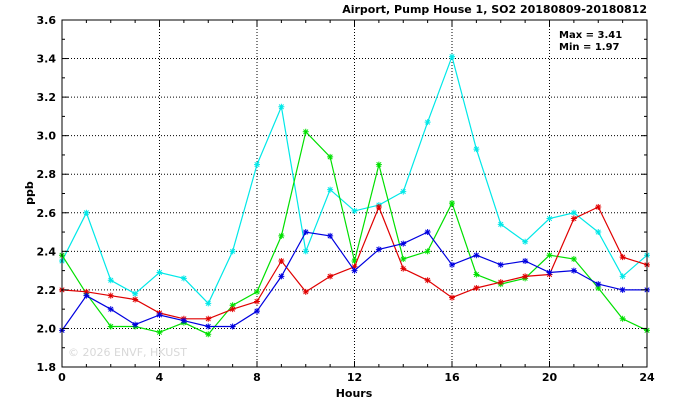 The height and width of the screenshot is (414, 674). I want to click on y-tick-label: 2.2, so click(47, 290).